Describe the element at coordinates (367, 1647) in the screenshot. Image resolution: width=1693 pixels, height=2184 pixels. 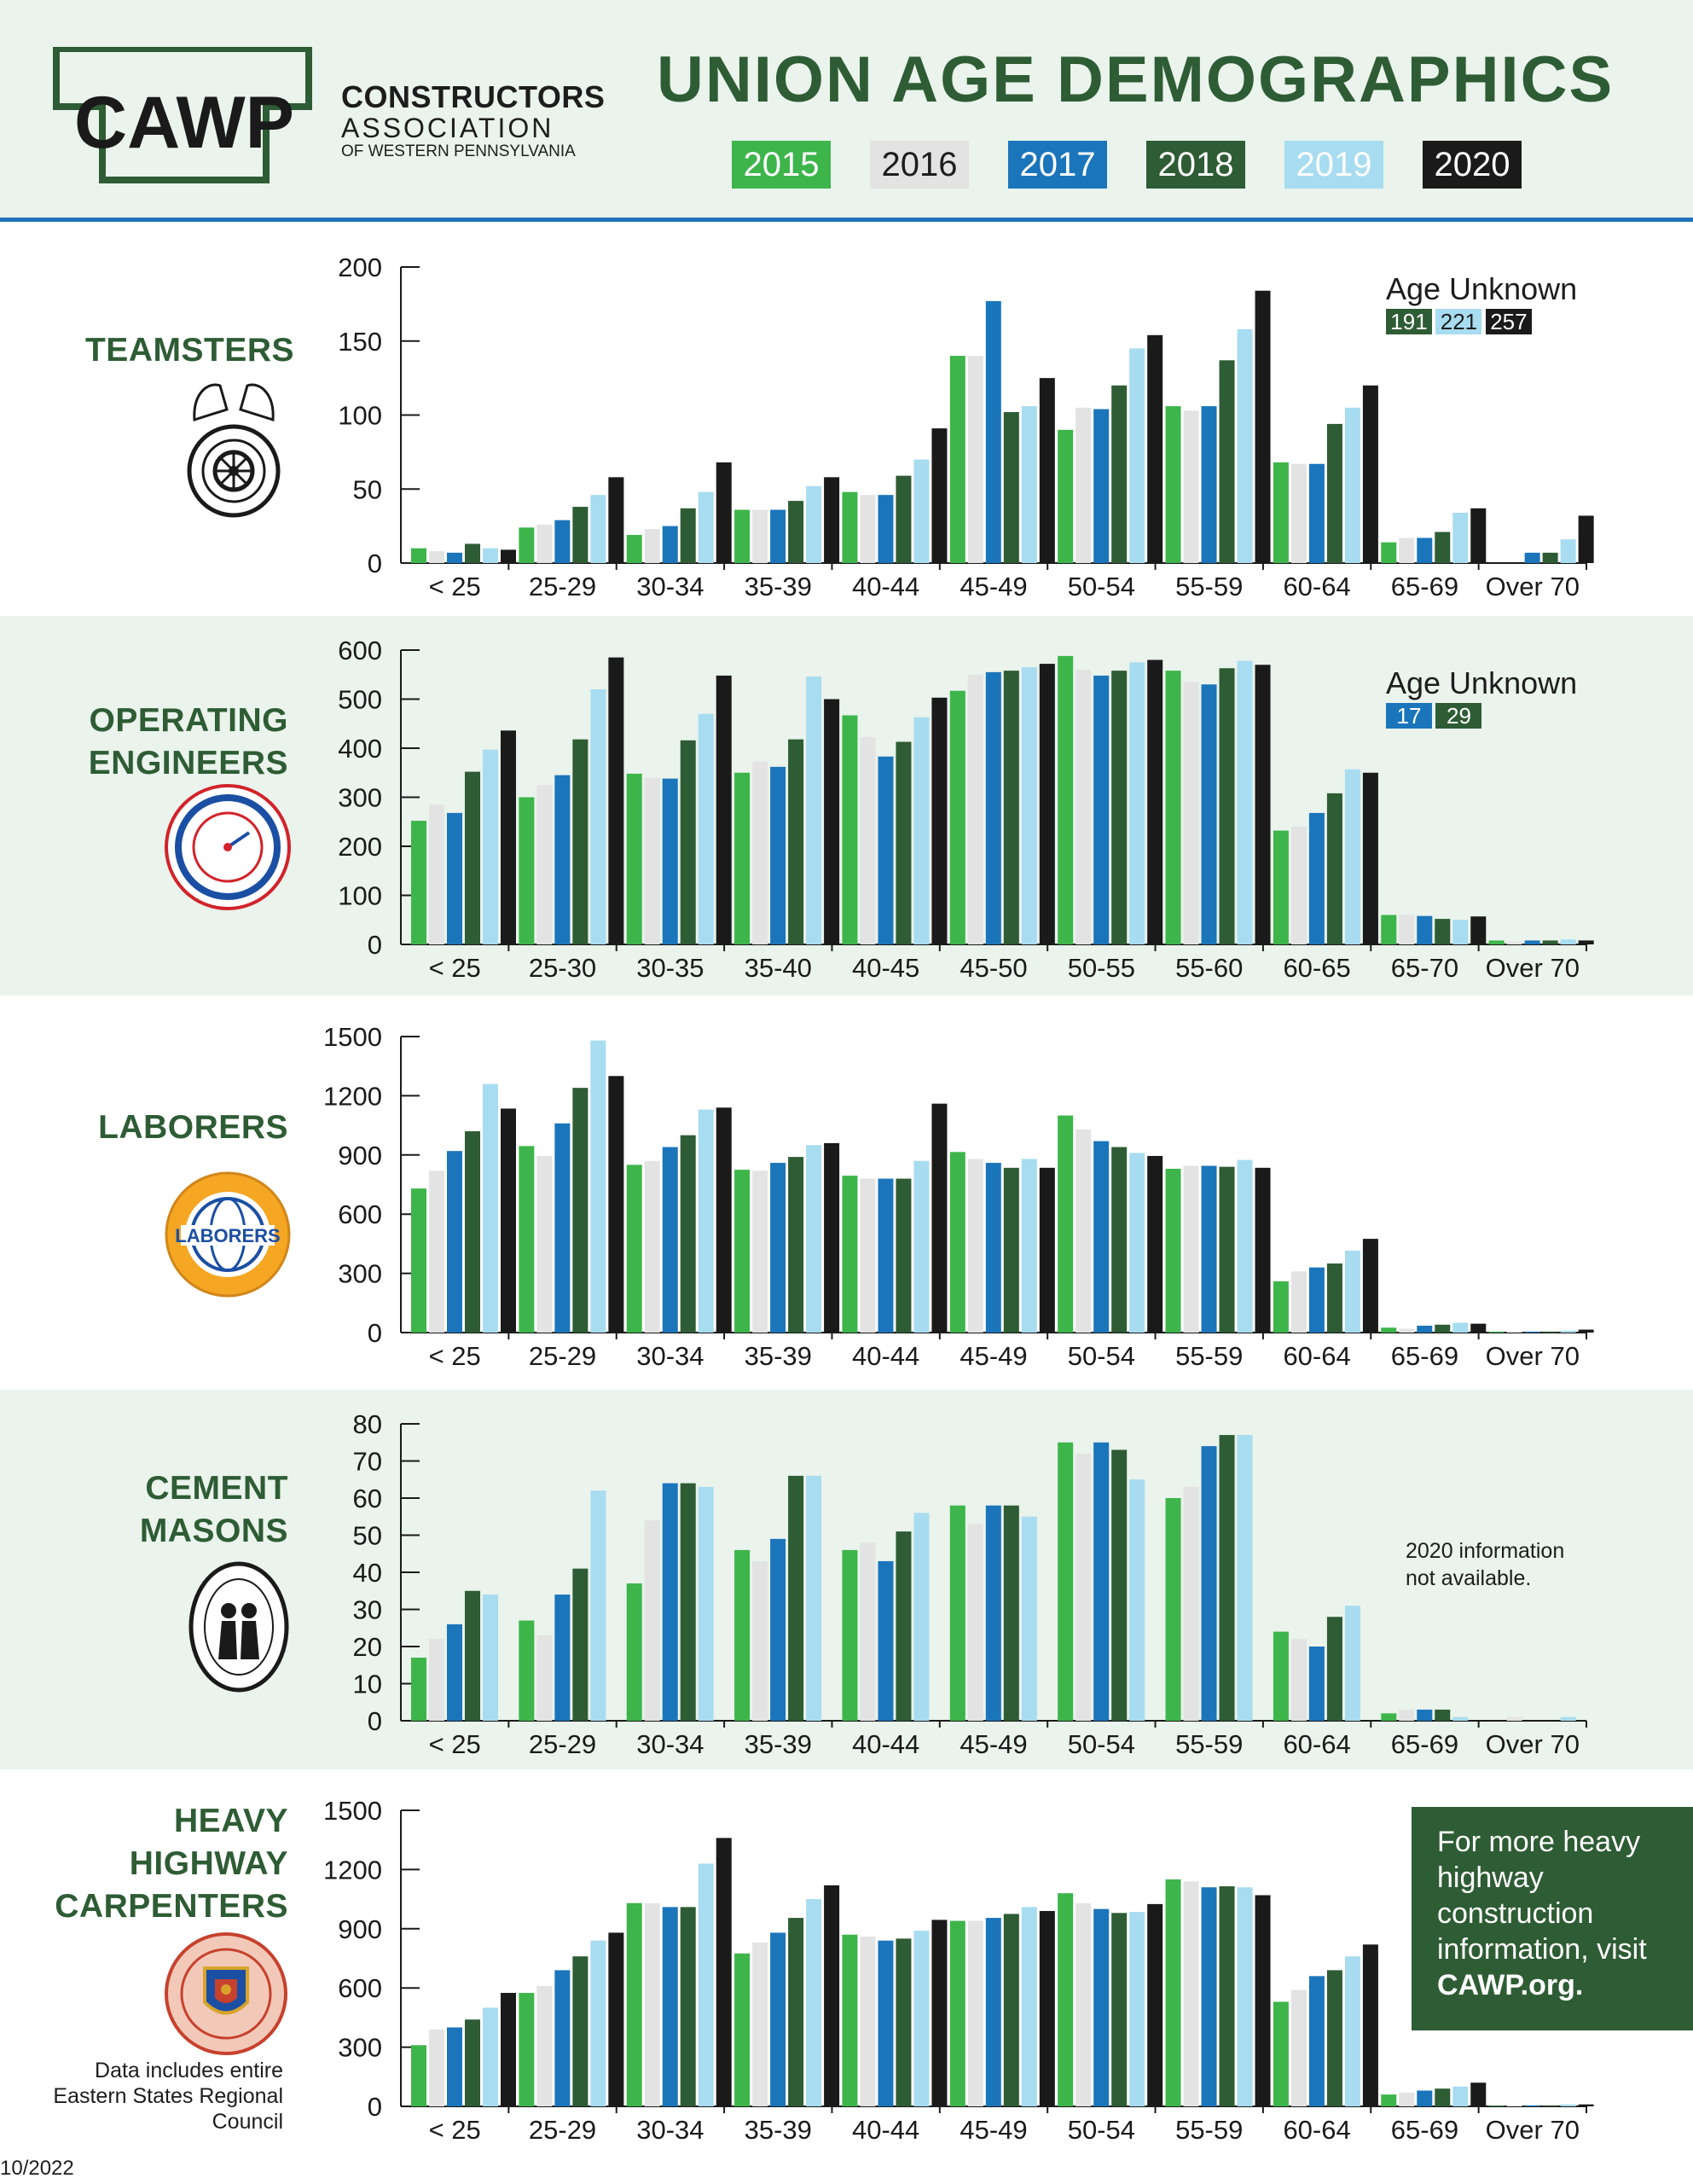
I see `y-tick-label: 20` at that location.